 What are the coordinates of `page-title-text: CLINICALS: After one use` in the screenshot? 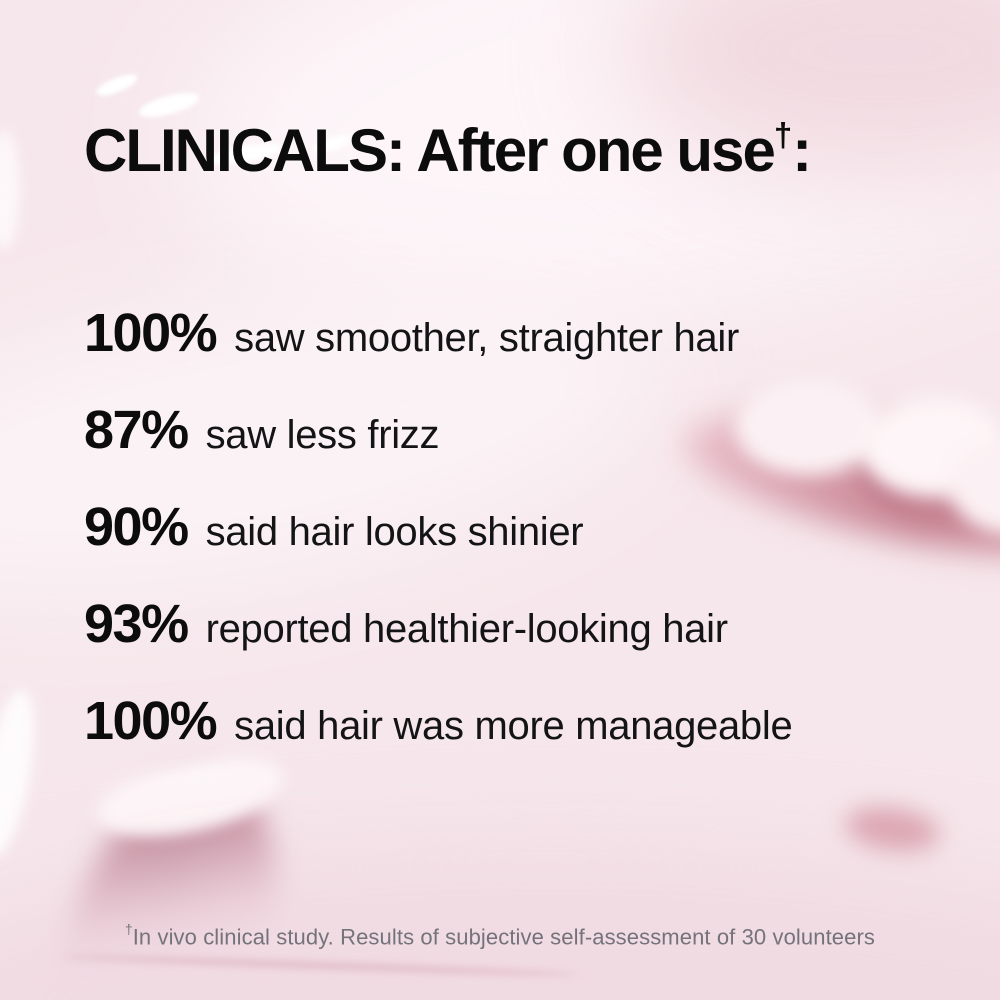 It's located at (430, 150).